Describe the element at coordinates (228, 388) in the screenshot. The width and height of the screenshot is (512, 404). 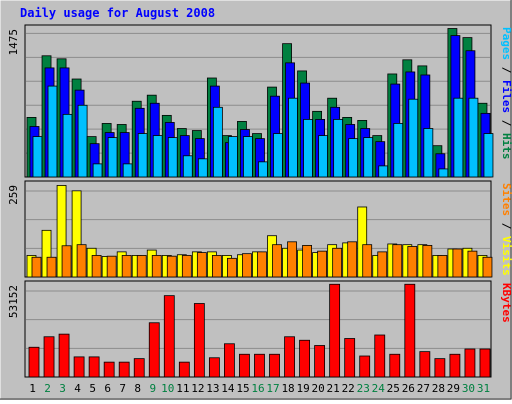
I see `x-tick-day-14: 14` at that location.